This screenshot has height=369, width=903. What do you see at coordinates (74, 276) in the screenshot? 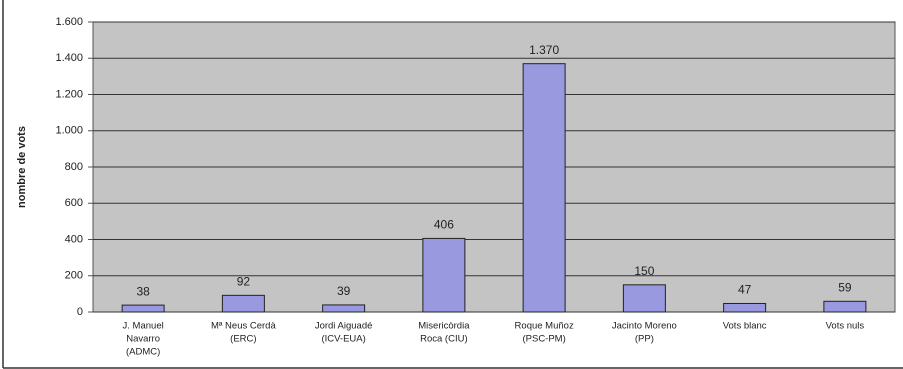
I see `y-tick-label: 200` at bounding box center [74, 276].